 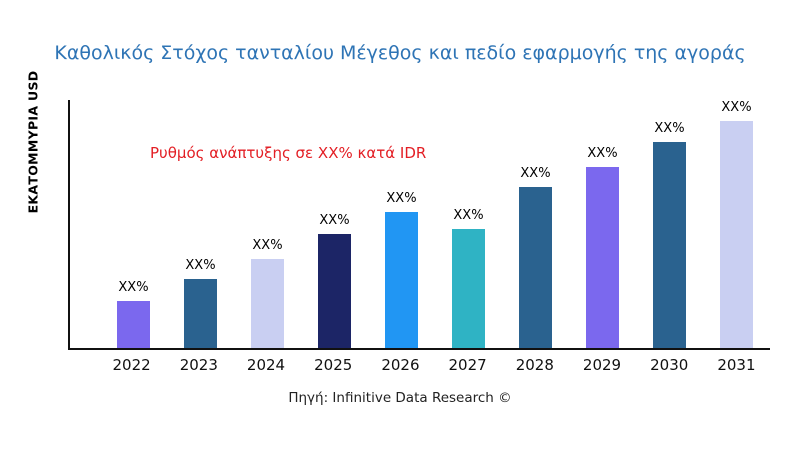 What do you see at coordinates (602, 365) in the screenshot?
I see `x-axis-tick-label: 2029` at bounding box center [602, 365].